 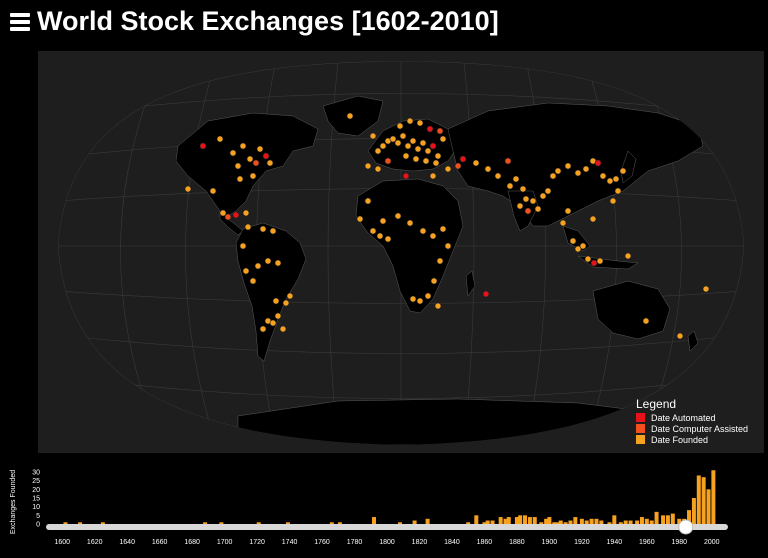 What do you see at coordinates (387, 527) in the screenshot?
I see `slider-track` at bounding box center [387, 527].